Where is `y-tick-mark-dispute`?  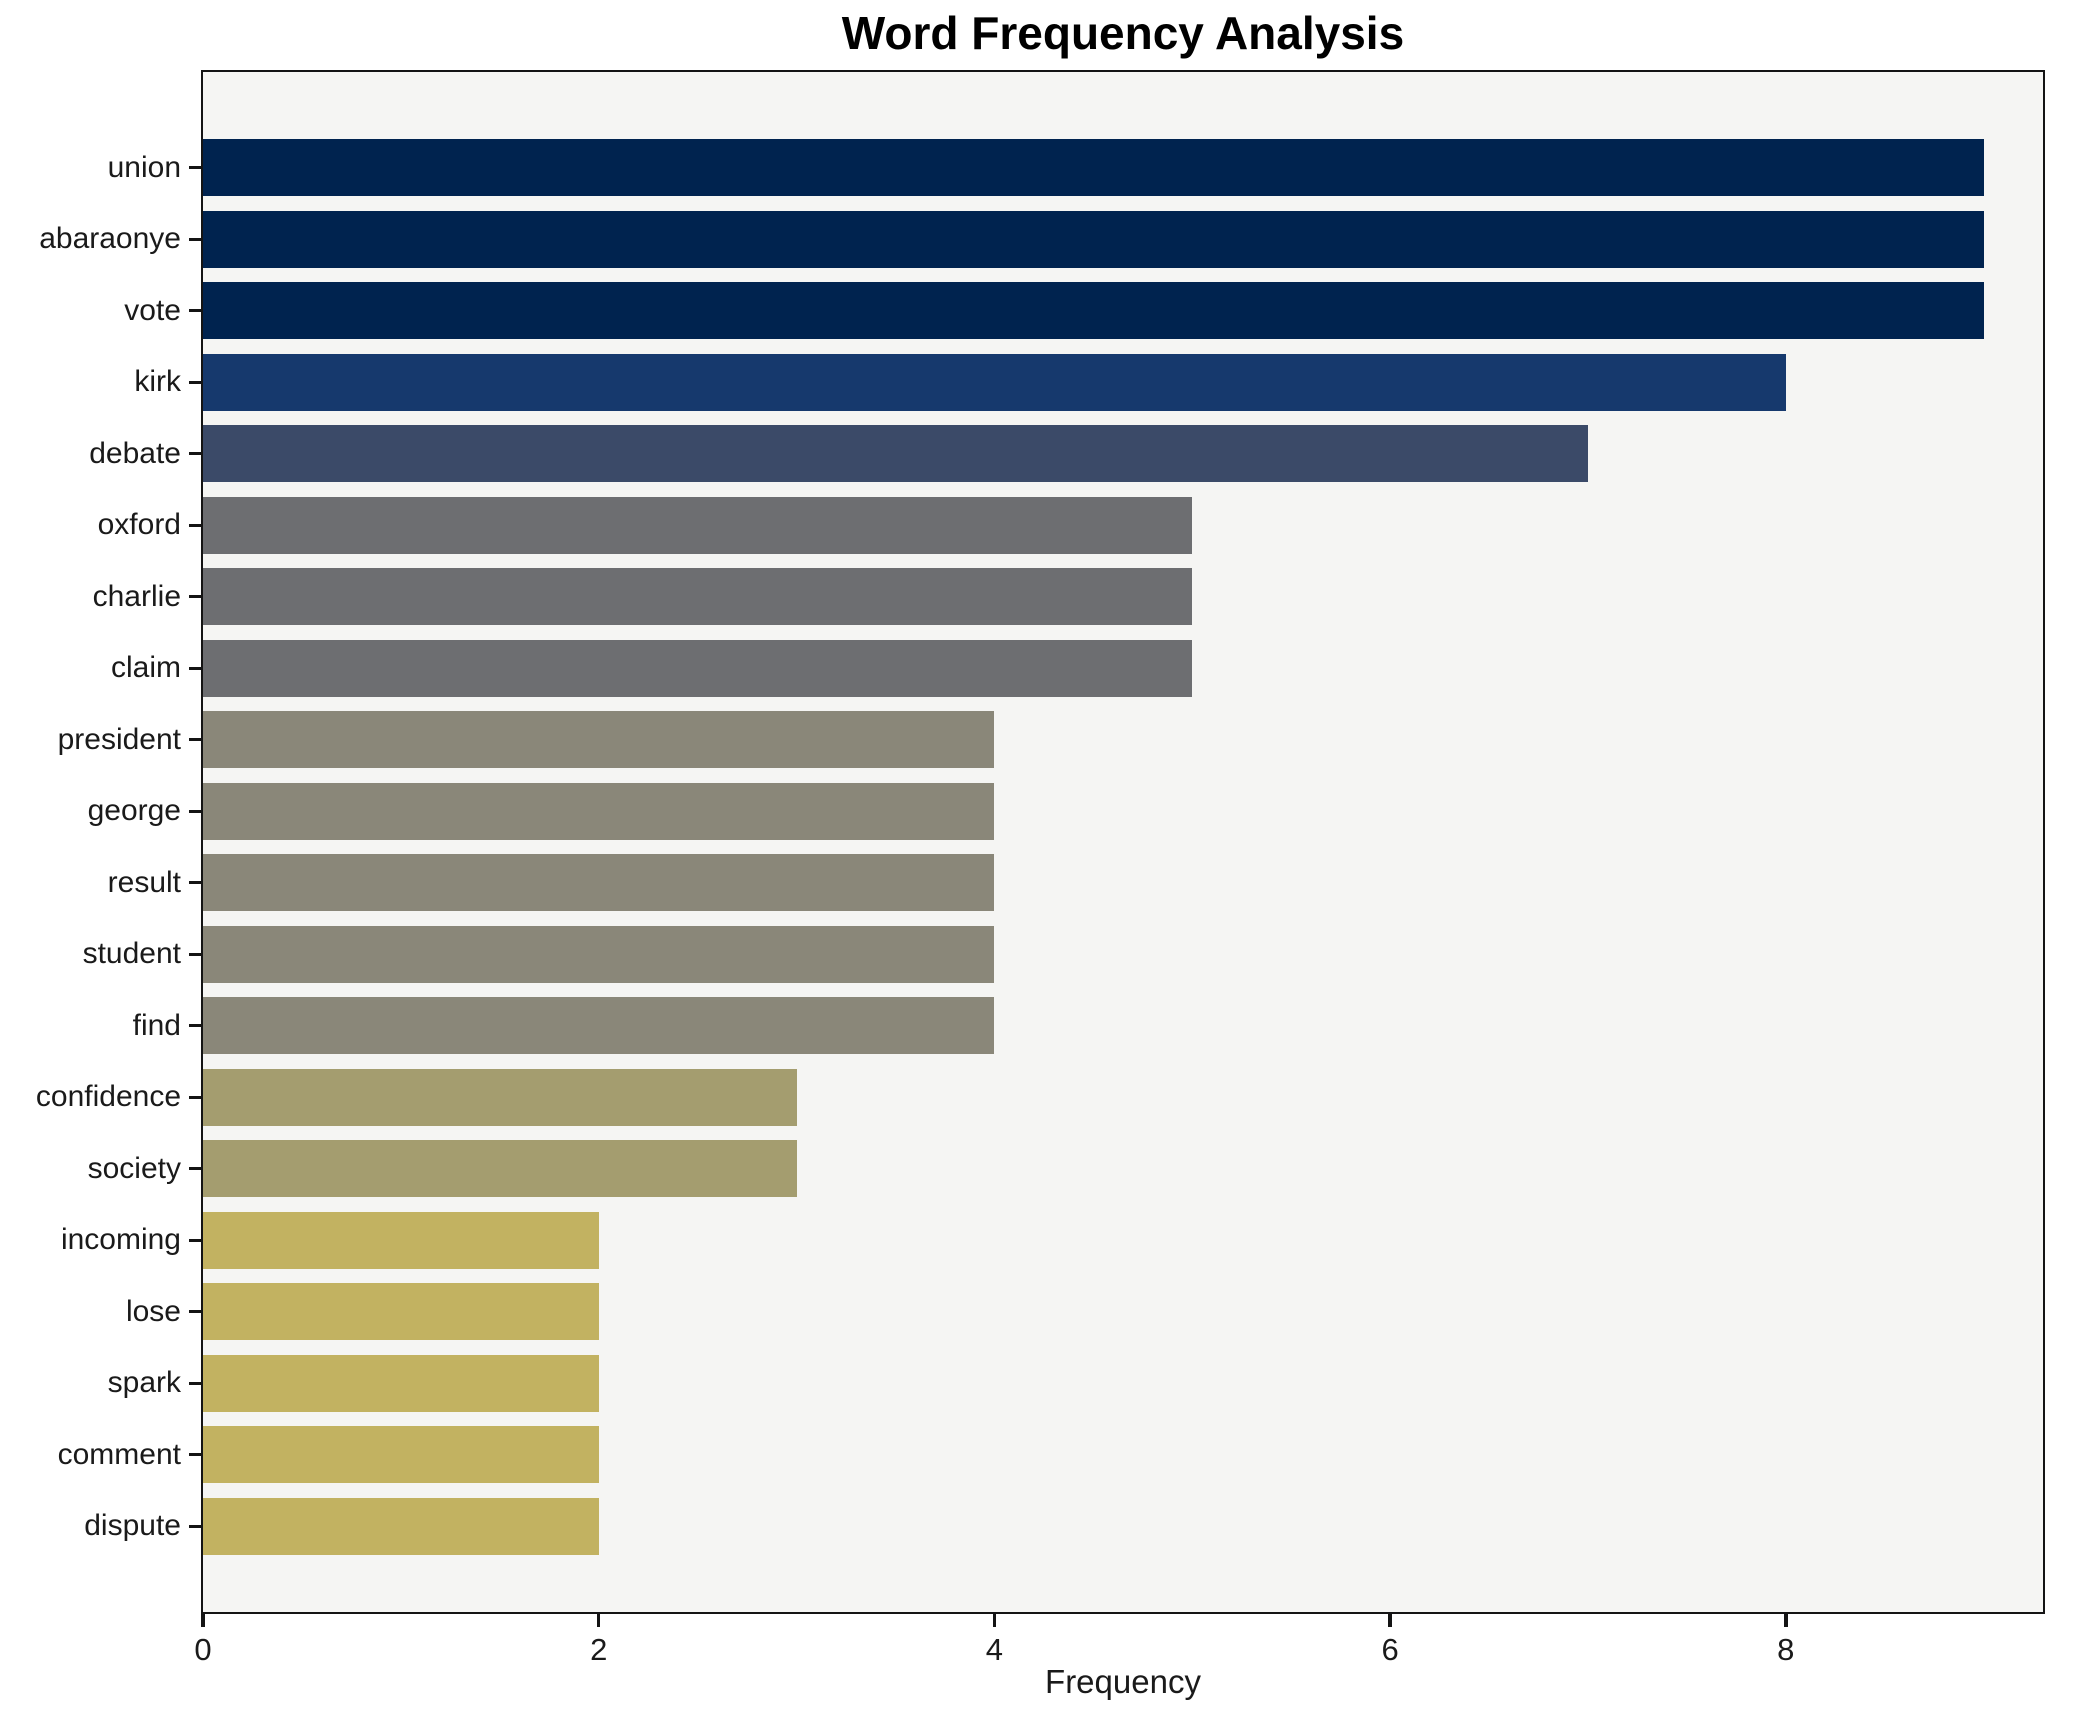 y-tick-mark-dispute is located at coordinates (195, 1526).